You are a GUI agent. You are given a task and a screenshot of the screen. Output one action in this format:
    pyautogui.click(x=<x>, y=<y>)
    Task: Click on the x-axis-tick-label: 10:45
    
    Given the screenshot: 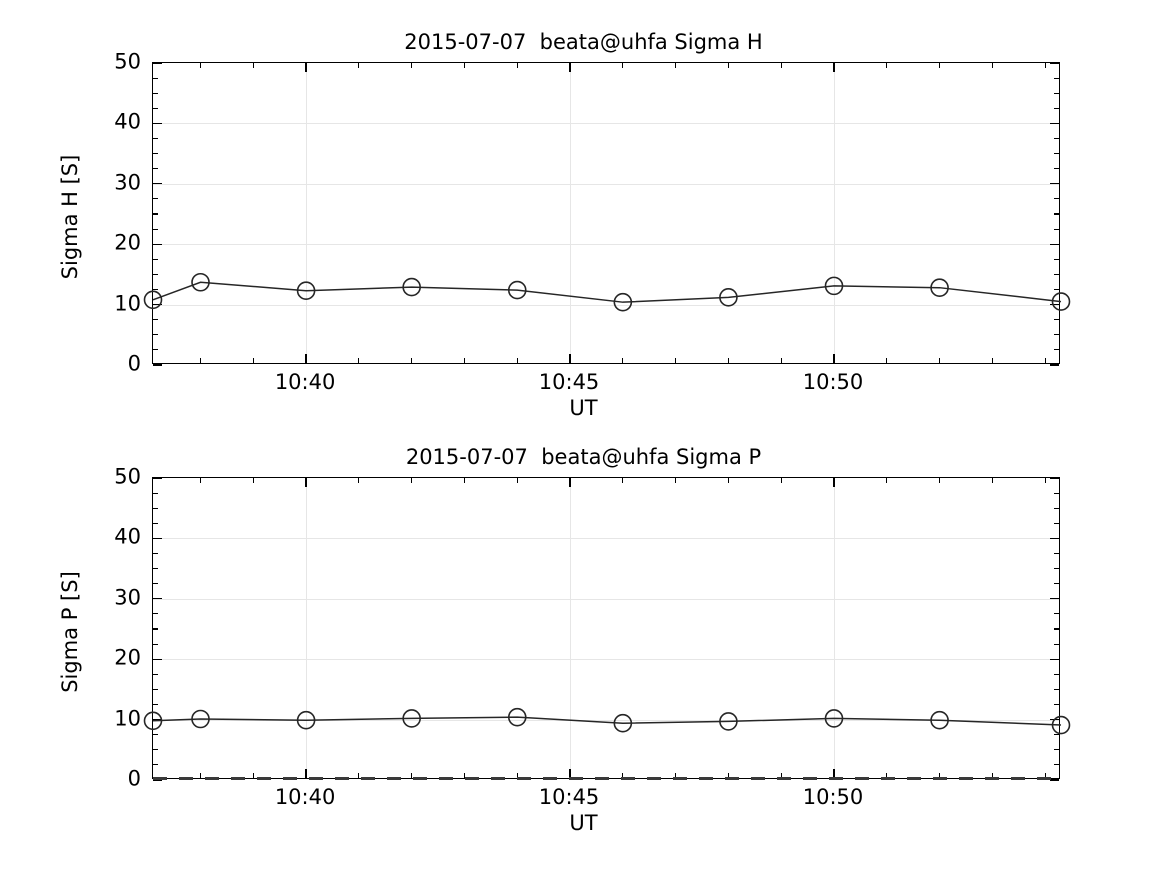 What is the action you would take?
    pyautogui.click(x=569, y=797)
    